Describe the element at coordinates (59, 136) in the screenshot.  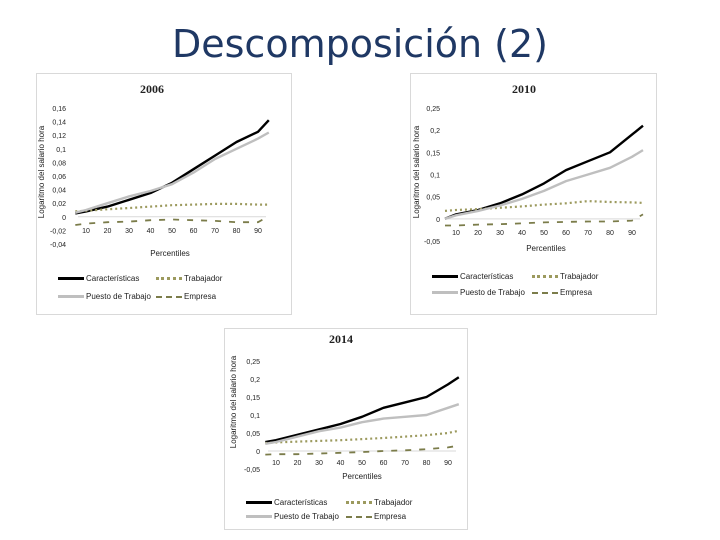
I see `y-tick-label: 0,12` at that location.